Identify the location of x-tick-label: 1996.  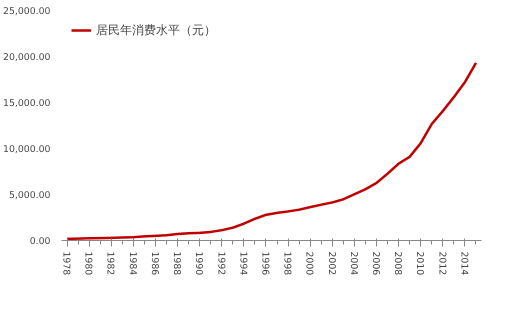
(264, 264).